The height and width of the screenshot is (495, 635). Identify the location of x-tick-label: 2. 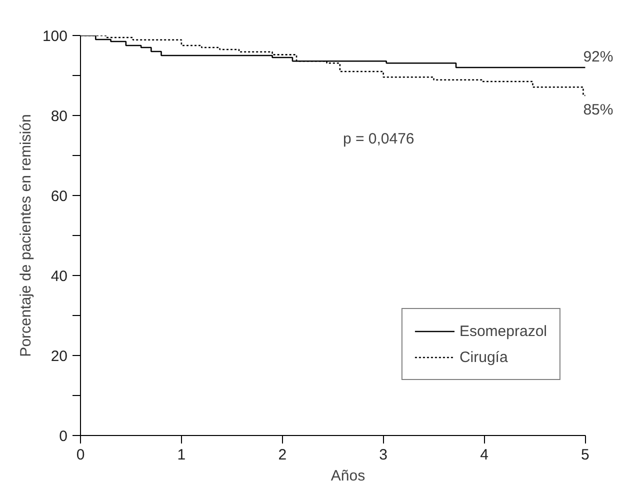
(282, 455).